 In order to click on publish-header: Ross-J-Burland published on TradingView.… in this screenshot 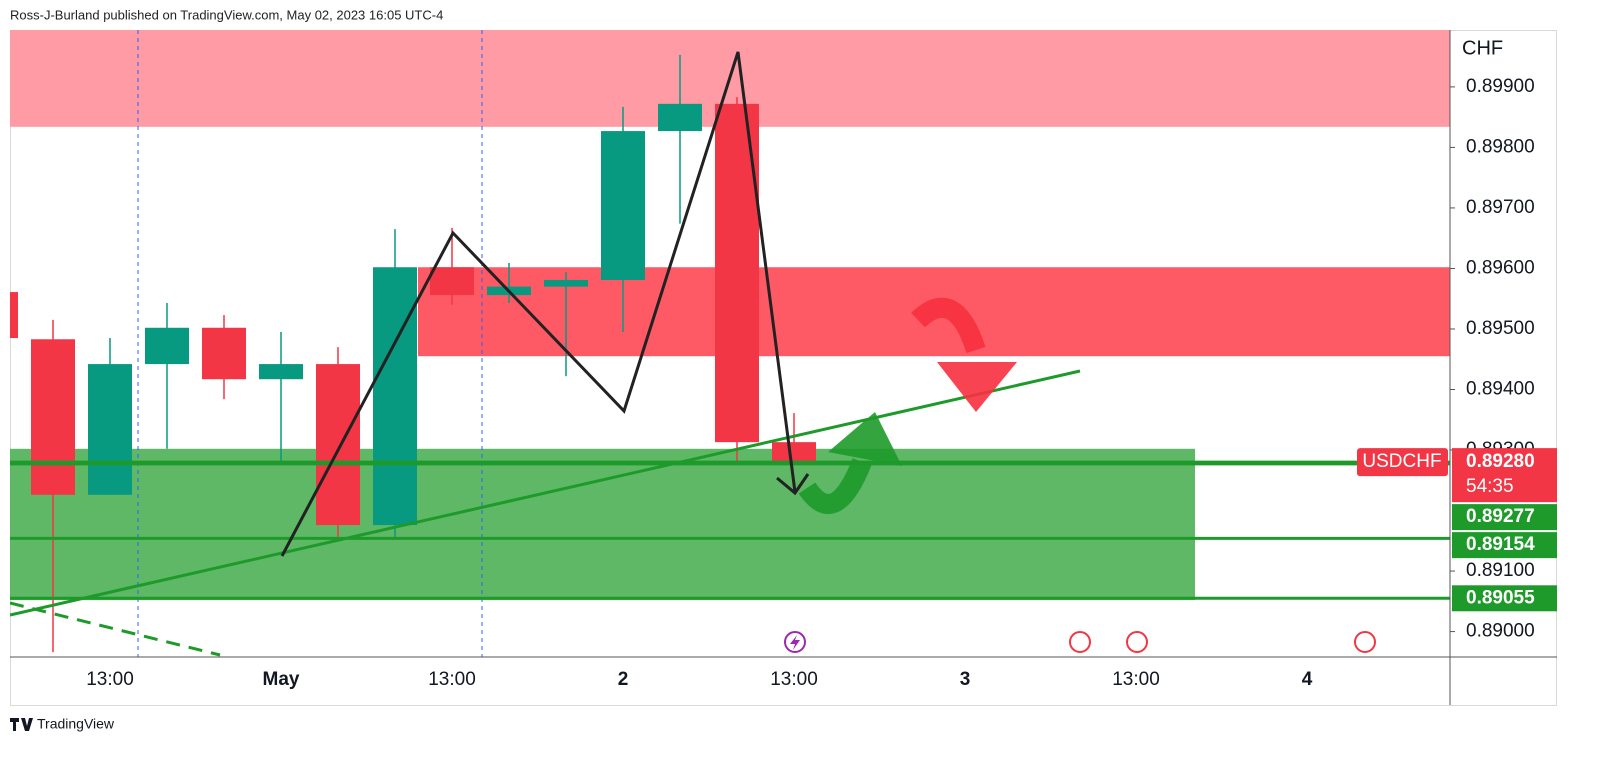, I will do `click(226, 14)`.